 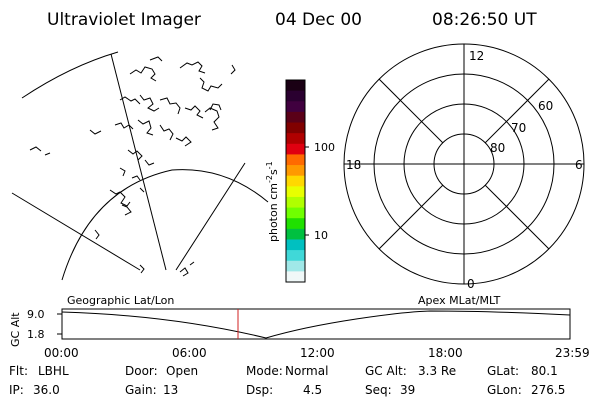 I want to click on door-value: Open, so click(x=182, y=371).